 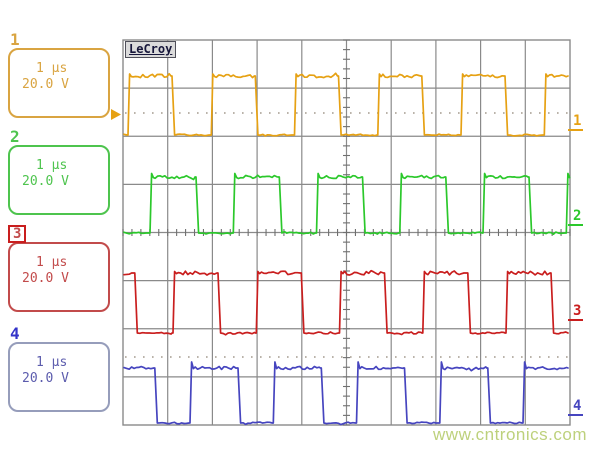 I want to click on channel-2-descriptor: 2 1 µs 20.0 V, so click(x=59, y=172).